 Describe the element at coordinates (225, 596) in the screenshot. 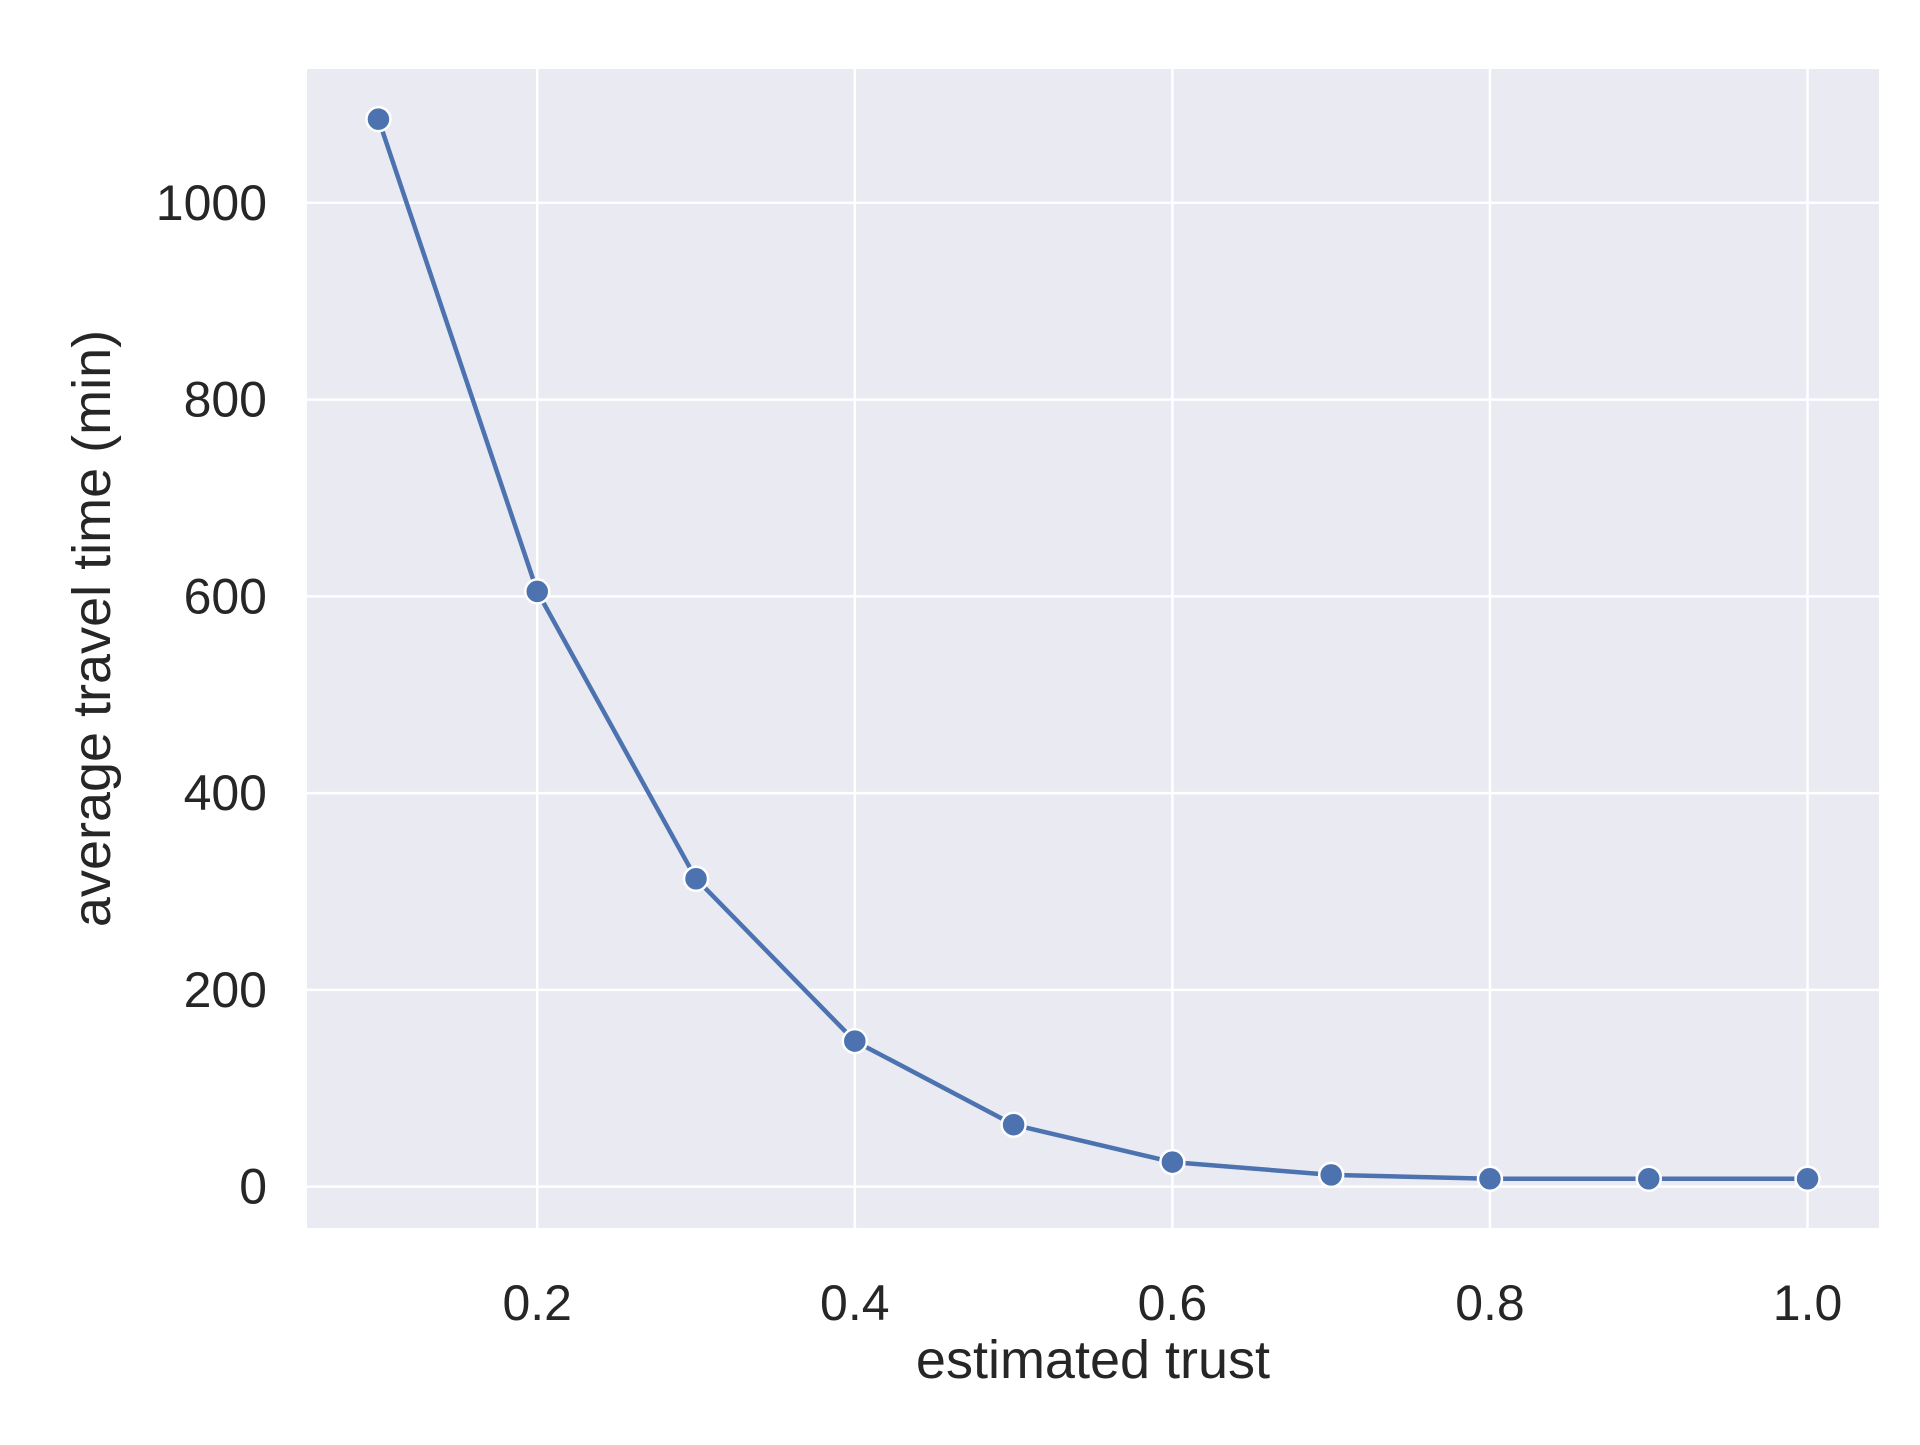

I see `y-tick-label: 600` at that location.